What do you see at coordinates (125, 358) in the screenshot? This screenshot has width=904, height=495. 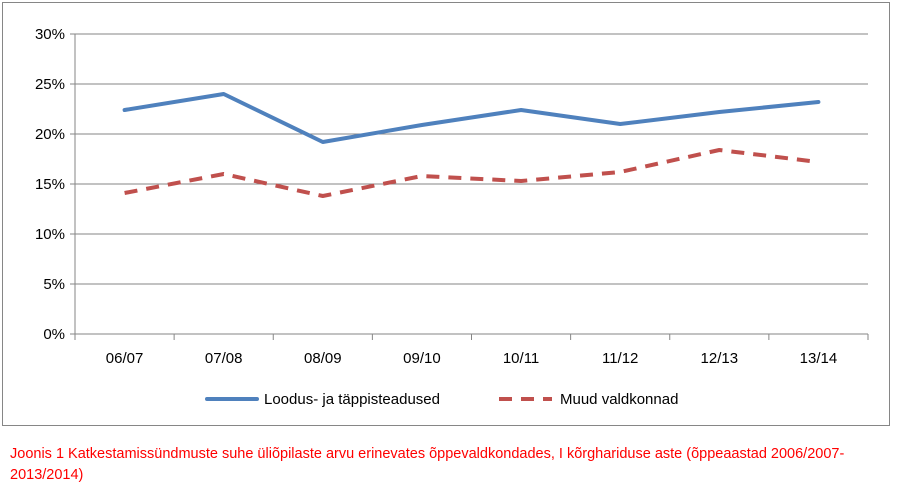 I see `x-tick-label: 06/07` at bounding box center [125, 358].